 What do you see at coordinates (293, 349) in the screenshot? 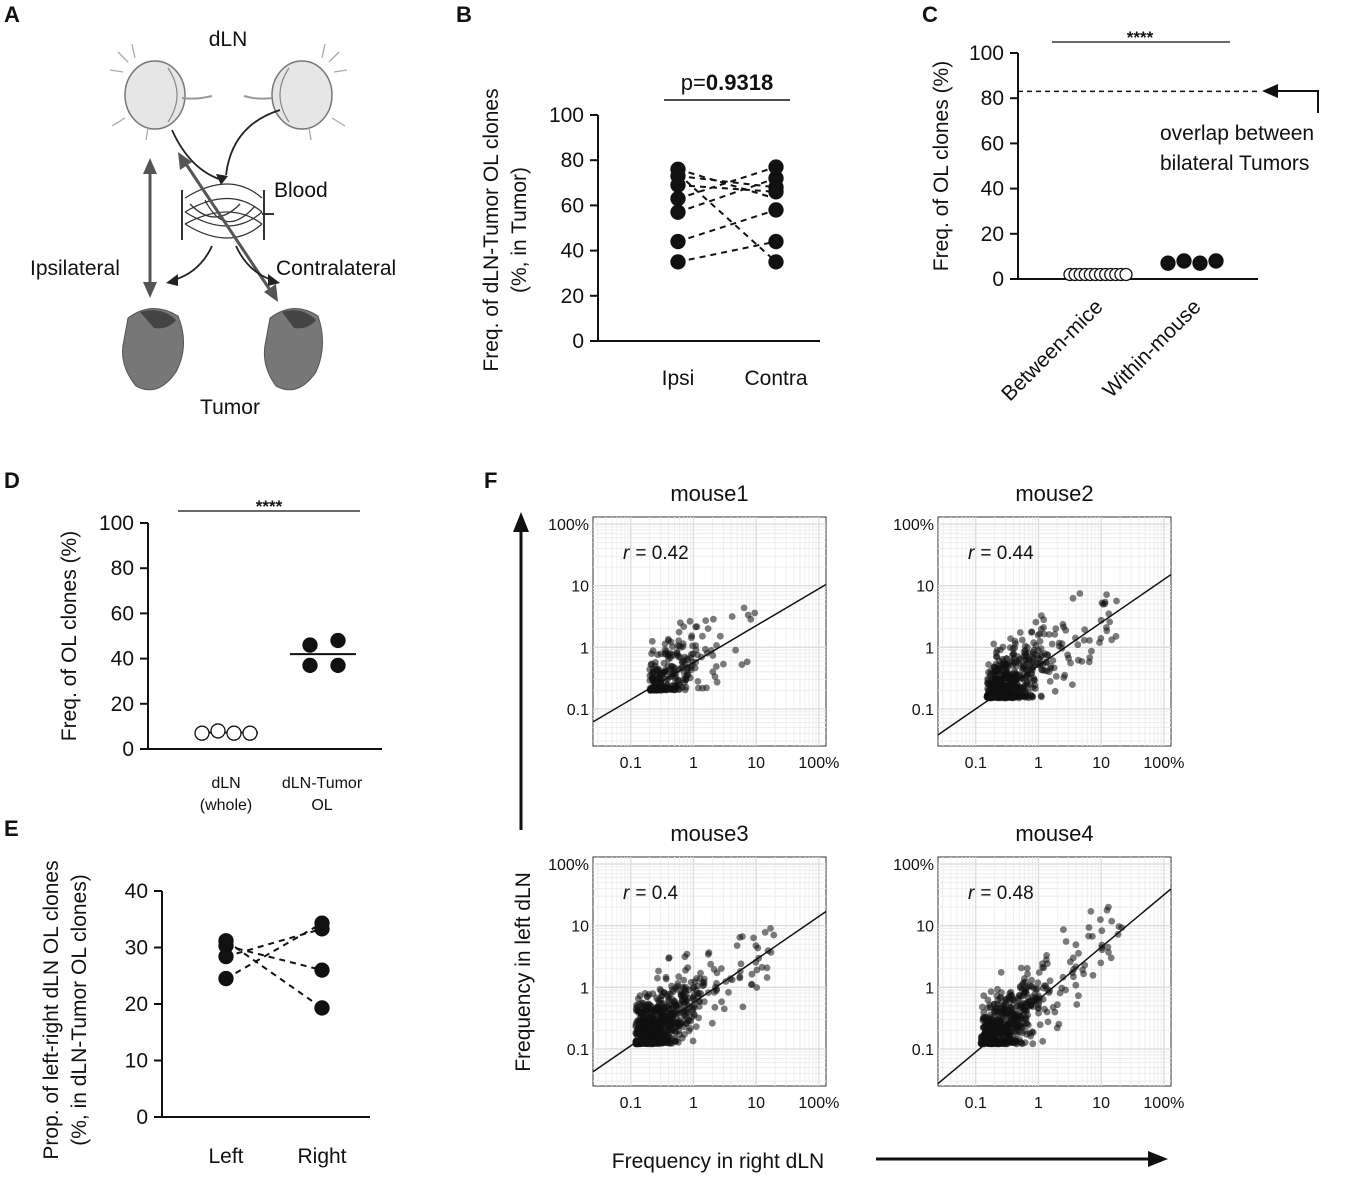
I see `tumor-right-icon` at bounding box center [293, 349].